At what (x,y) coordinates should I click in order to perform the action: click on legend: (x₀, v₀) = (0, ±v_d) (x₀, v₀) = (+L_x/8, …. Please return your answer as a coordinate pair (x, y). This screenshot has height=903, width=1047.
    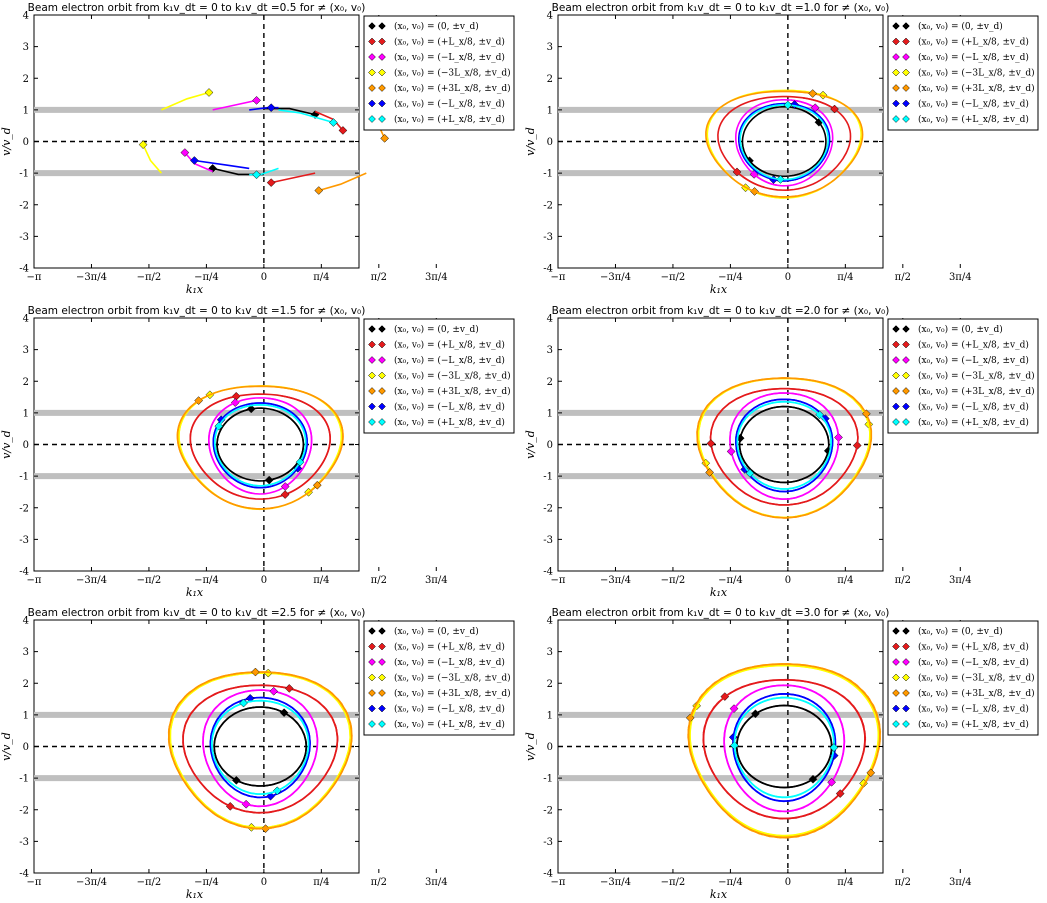
    Looking at the image, I should click on (963, 678).